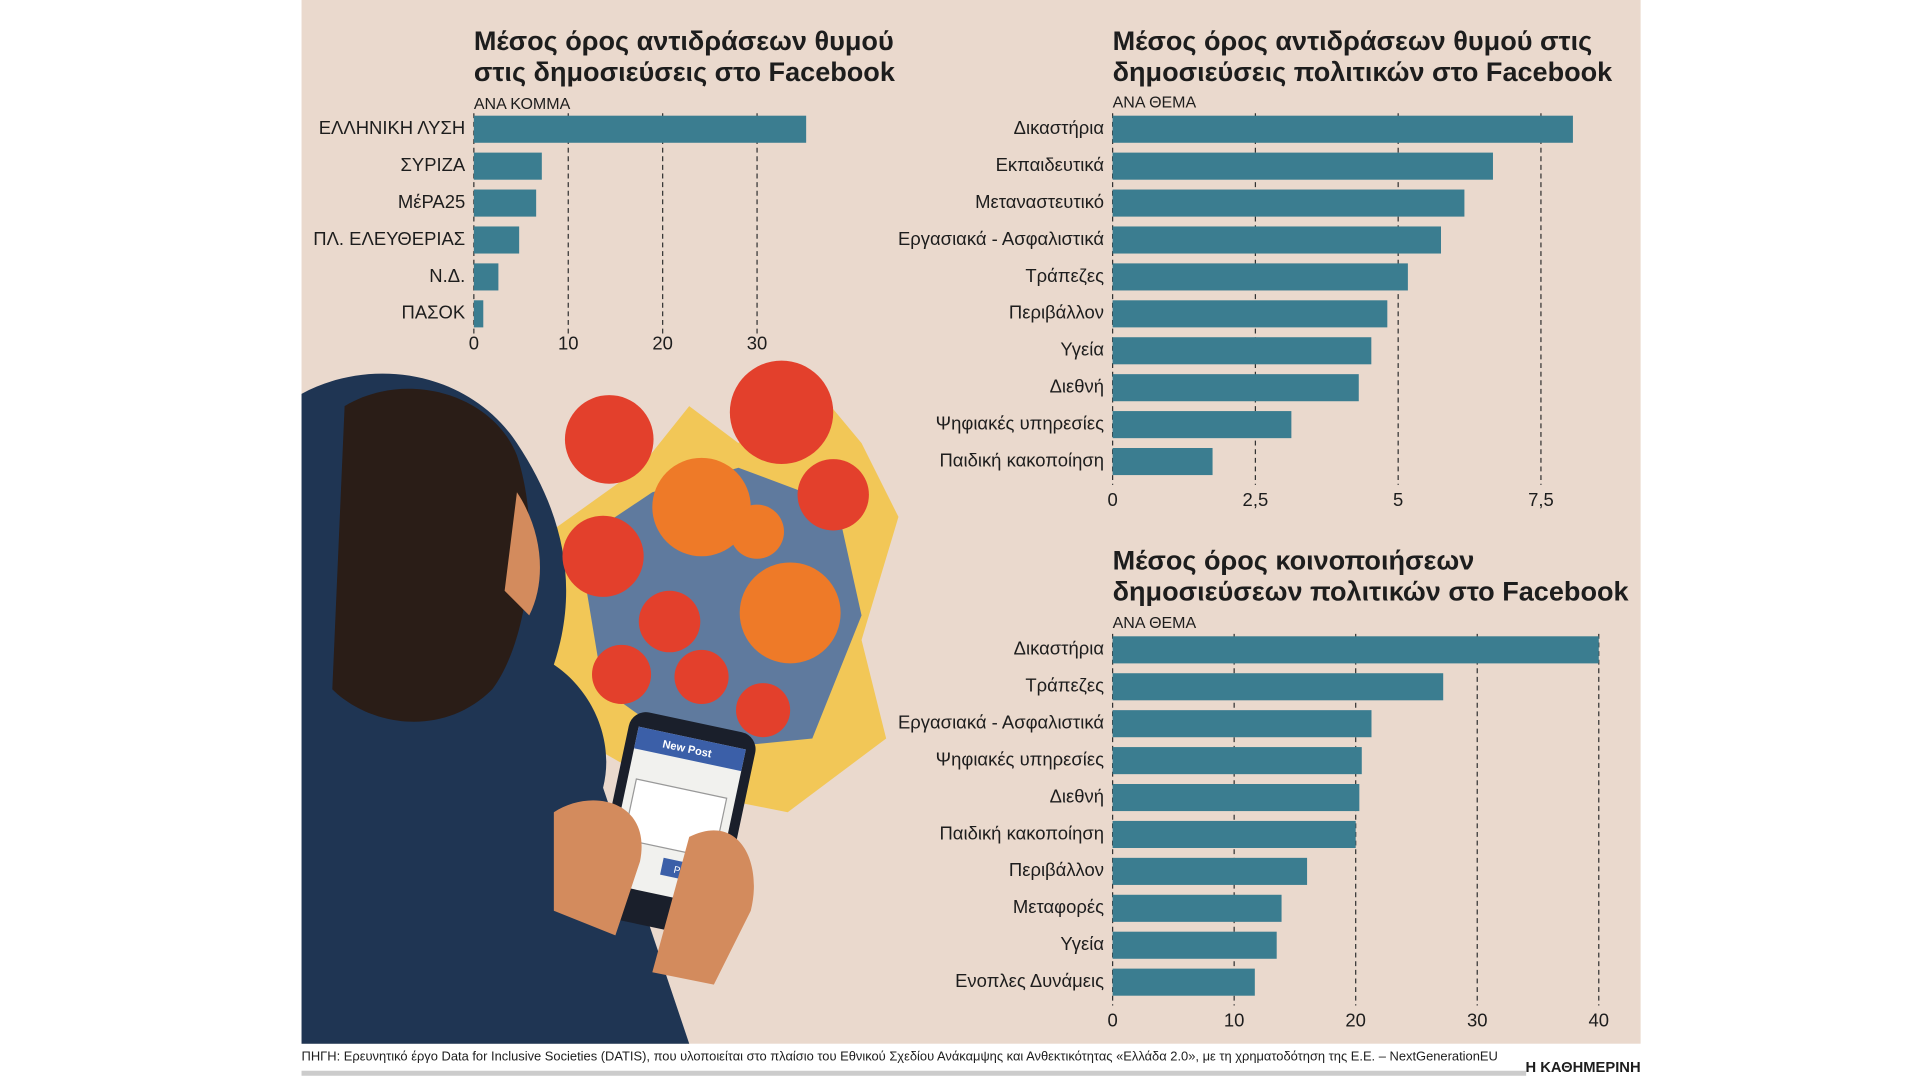  I want to click on category-label: Εκπαιδευτικά, so click(1050, 164).